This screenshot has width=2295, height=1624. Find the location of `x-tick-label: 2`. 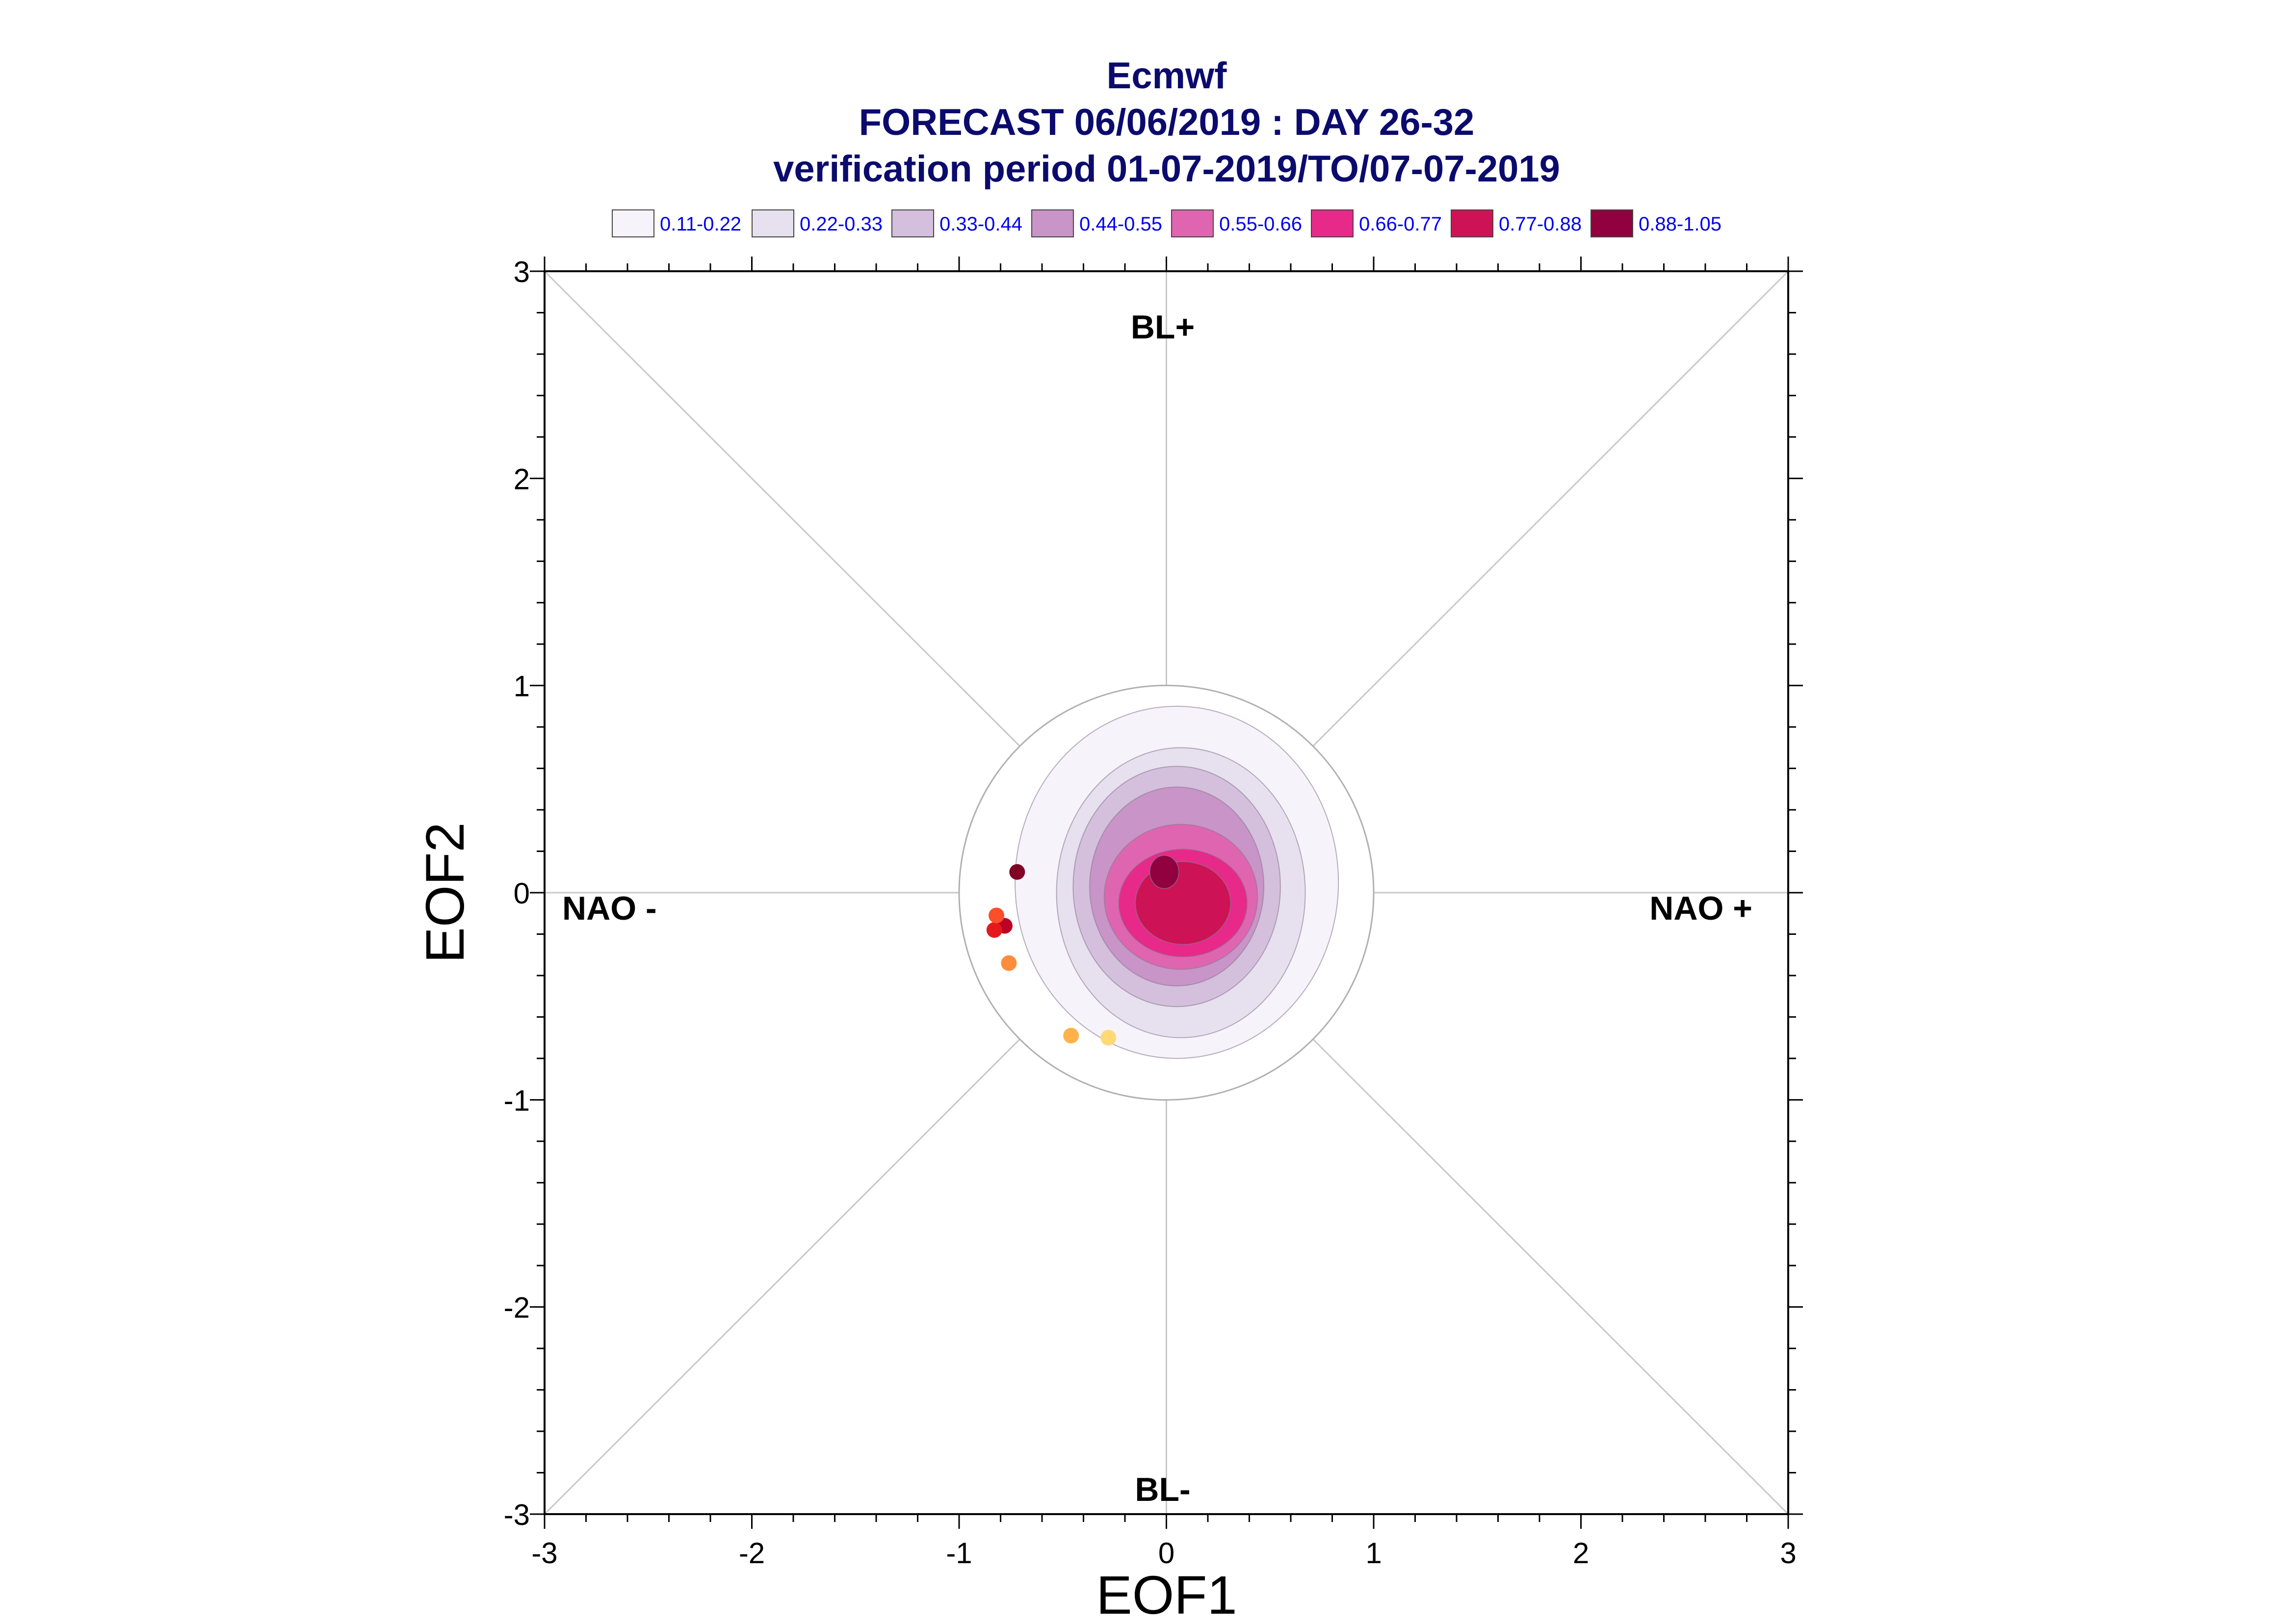

x-tick-label: 2 is located at coordinates (1581, 1553).